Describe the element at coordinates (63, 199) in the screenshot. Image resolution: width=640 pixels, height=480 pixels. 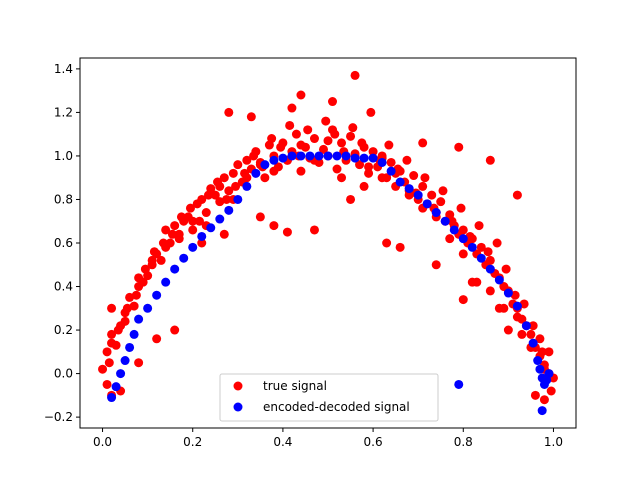
I see `y-tick-label: 0.8` at that location.